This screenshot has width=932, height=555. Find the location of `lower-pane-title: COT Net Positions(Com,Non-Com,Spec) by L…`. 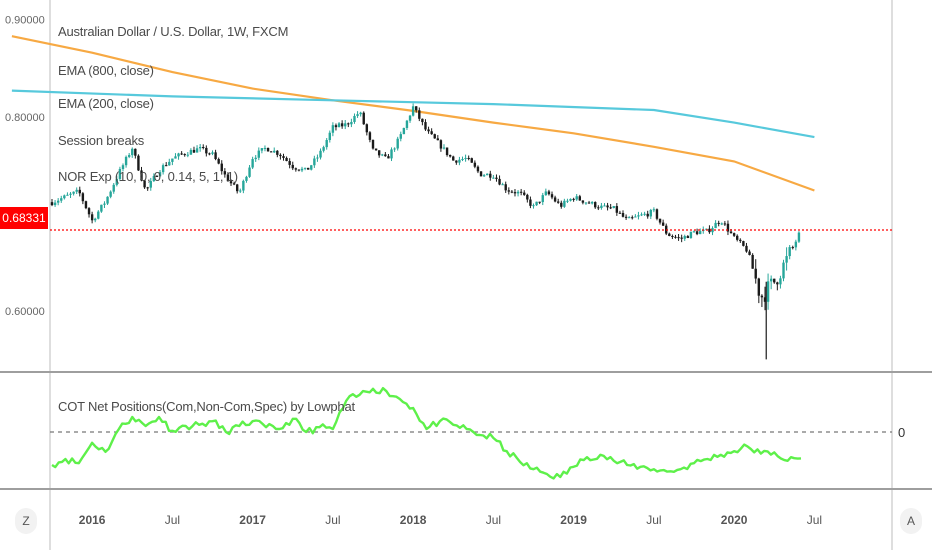

lower-pane-title: COT Net Positions(Com,Non-Com,Spec) by L… is located at coordinates (206, 406).